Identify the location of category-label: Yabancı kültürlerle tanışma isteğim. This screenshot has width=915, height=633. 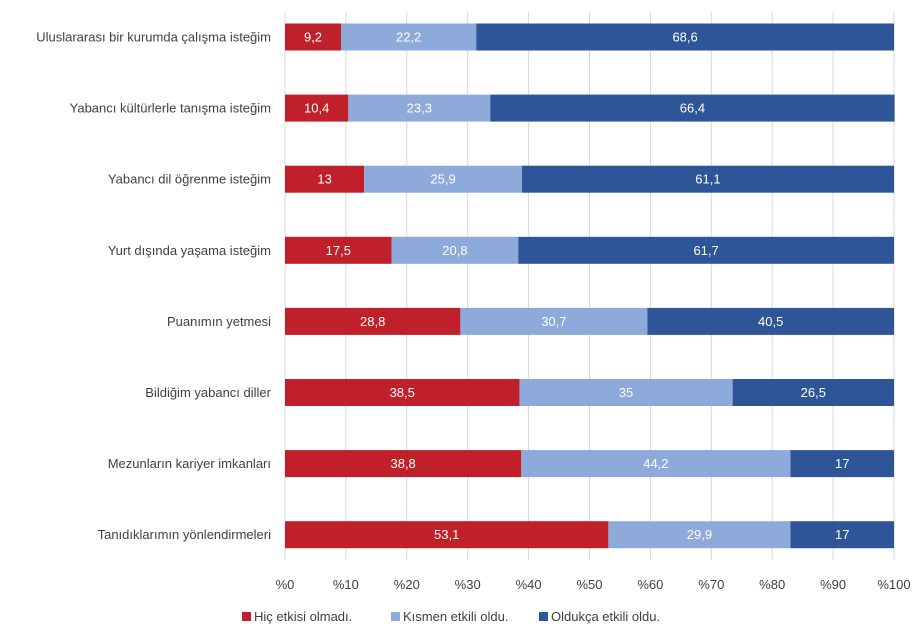
(170, 108).